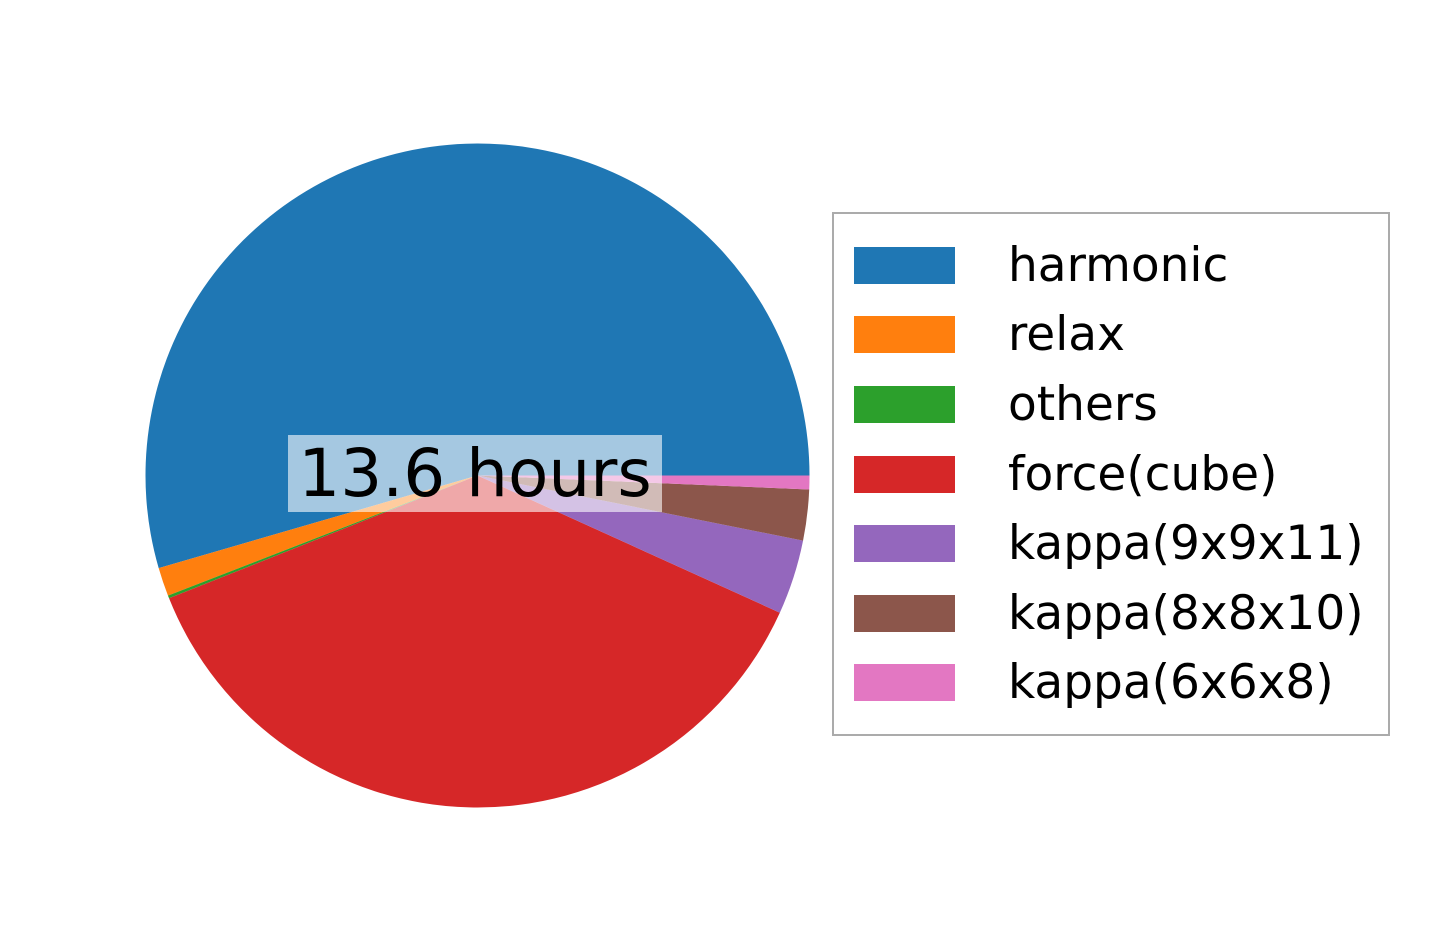 The image size is (1451, 951). I want to click on legend-label: force(cube), so click(1143, 474).